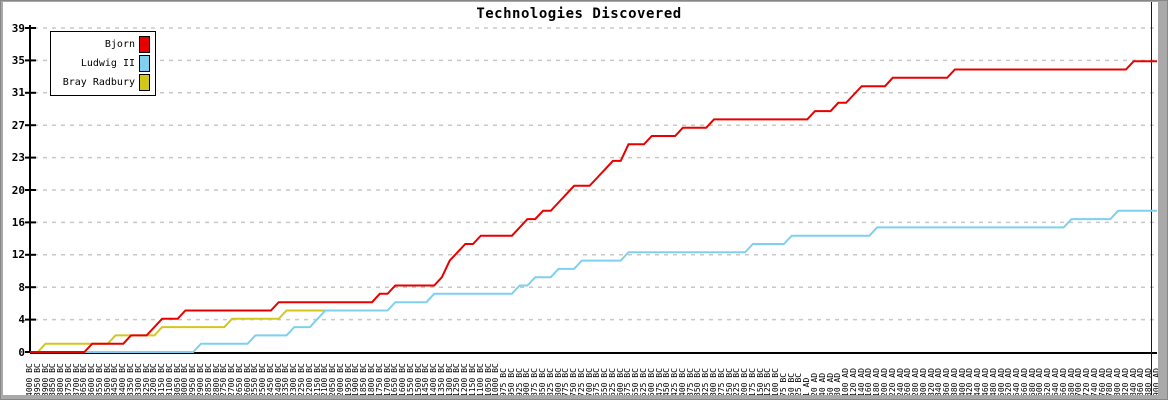  What do you see at coordinates (18, 190) in the screenshot?
I see `y-tick-label: 20` at bounding box center [18, 190].